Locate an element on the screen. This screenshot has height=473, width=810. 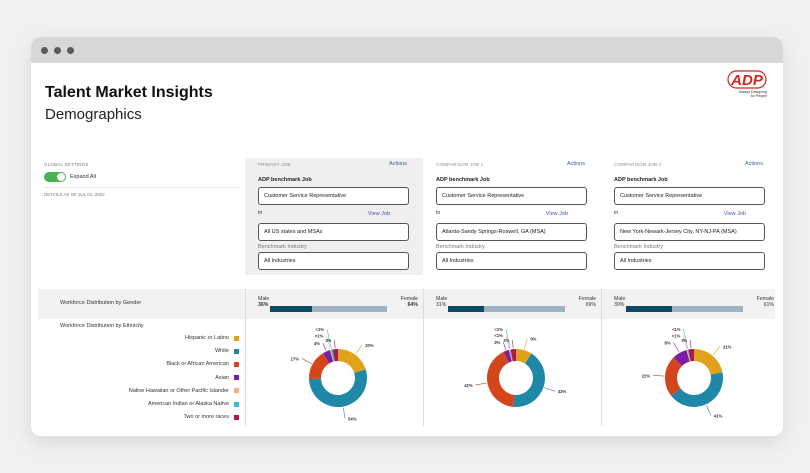
adp-logo-tagline: Always Designing for People is located at coordinates (747, 94).